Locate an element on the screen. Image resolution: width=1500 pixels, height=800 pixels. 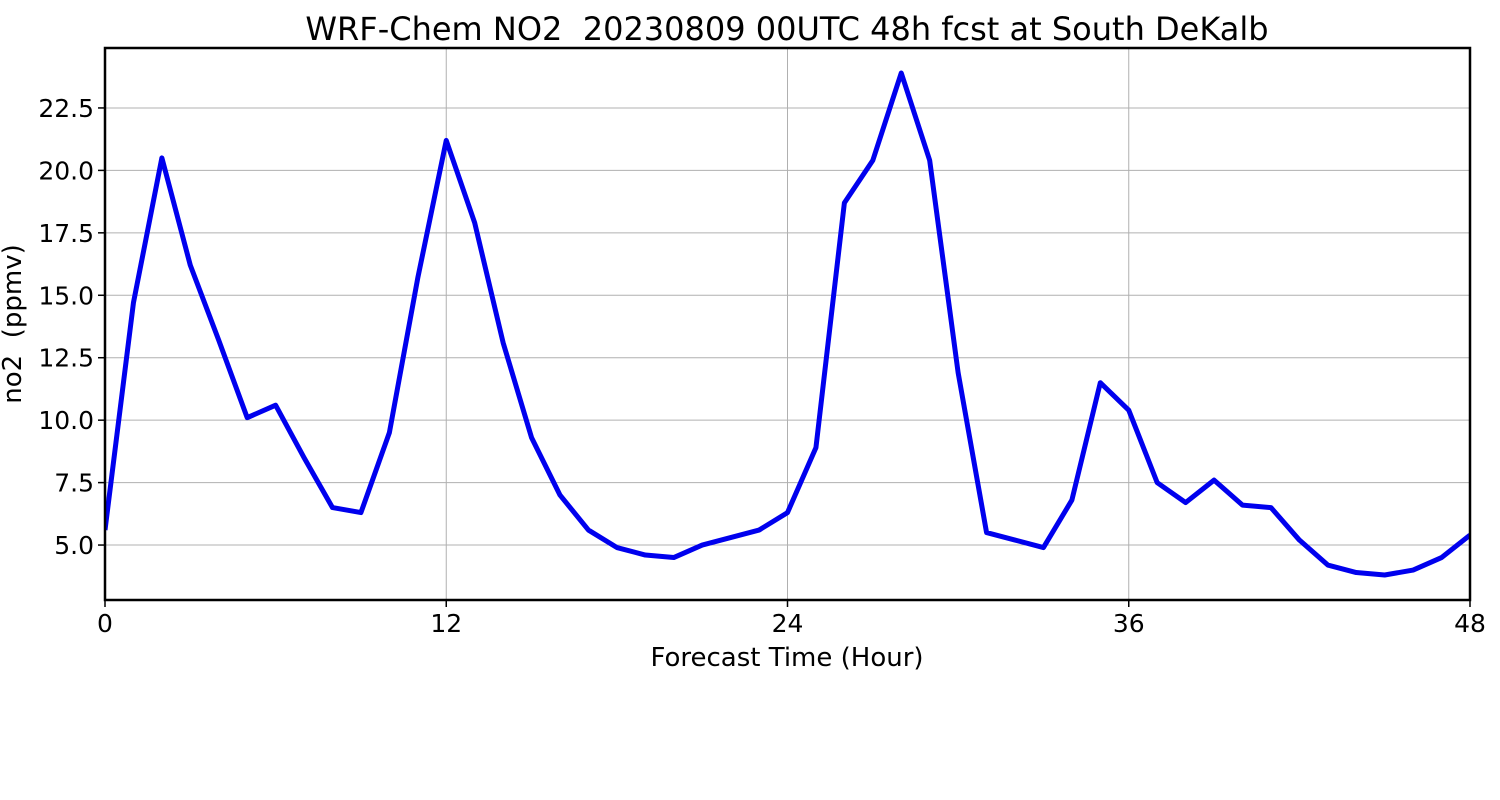
y-axis-label: no2 (ppmv) is located at coordinates (14, 323).